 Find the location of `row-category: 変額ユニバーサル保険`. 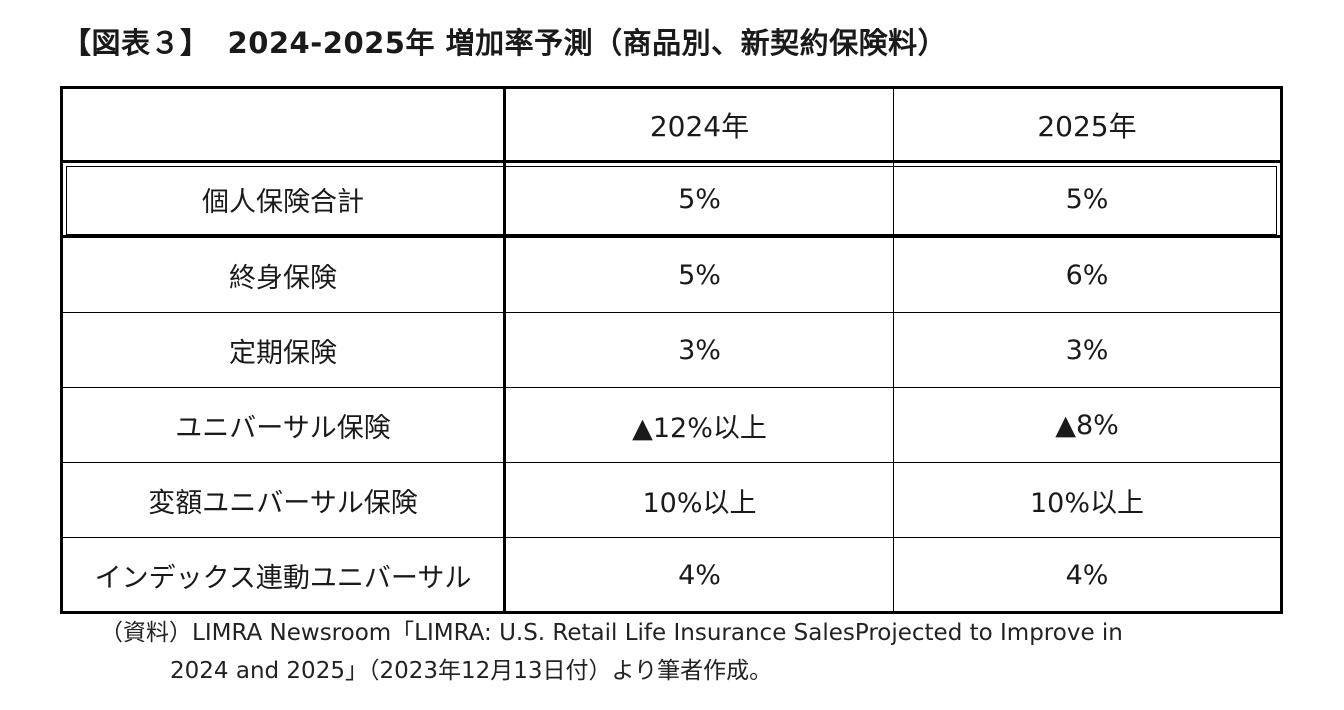

row-category: 変額ユニバーサル保険 is located at coordinates (284, 500).